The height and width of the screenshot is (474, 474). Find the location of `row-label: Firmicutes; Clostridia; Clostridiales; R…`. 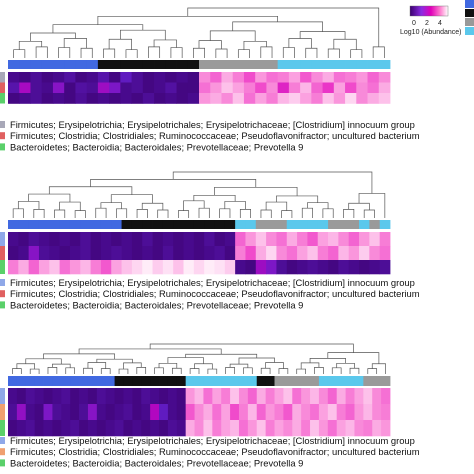

row-label: Firmicutes; Clostridia; Clostridiales; R… is located at coordinates (215, 451).